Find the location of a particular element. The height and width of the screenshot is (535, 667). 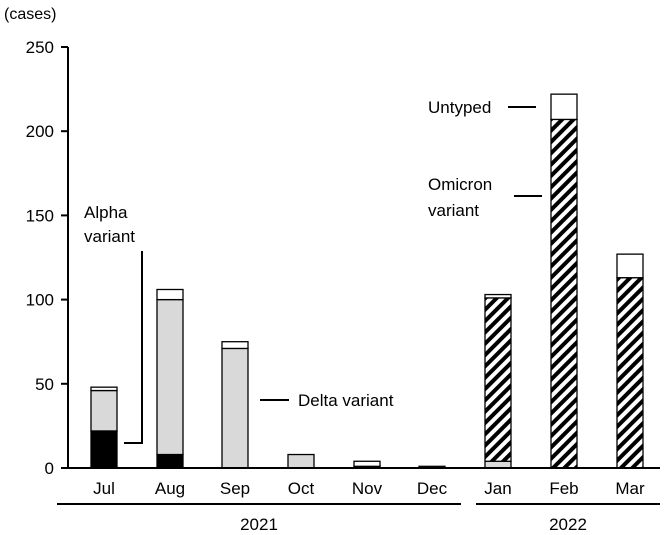

y-tick-label: 100 is located at coordinates (40, 300).